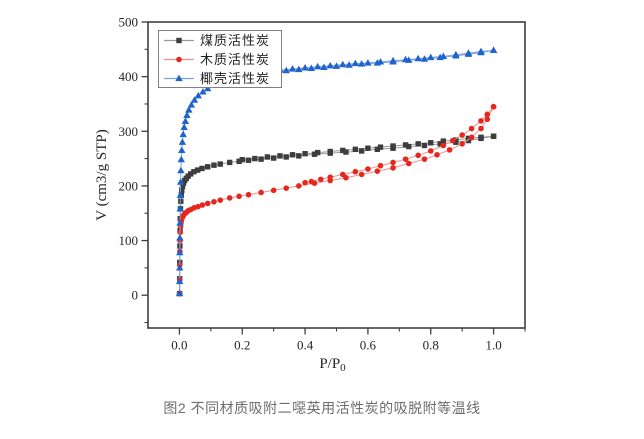 The image size is (644, 439). Describe the element at coordinates (121, 169) in the screenshot. I see `y-axis: 0 100 200 300 400 500 V (cm3/g STP)` at that location.